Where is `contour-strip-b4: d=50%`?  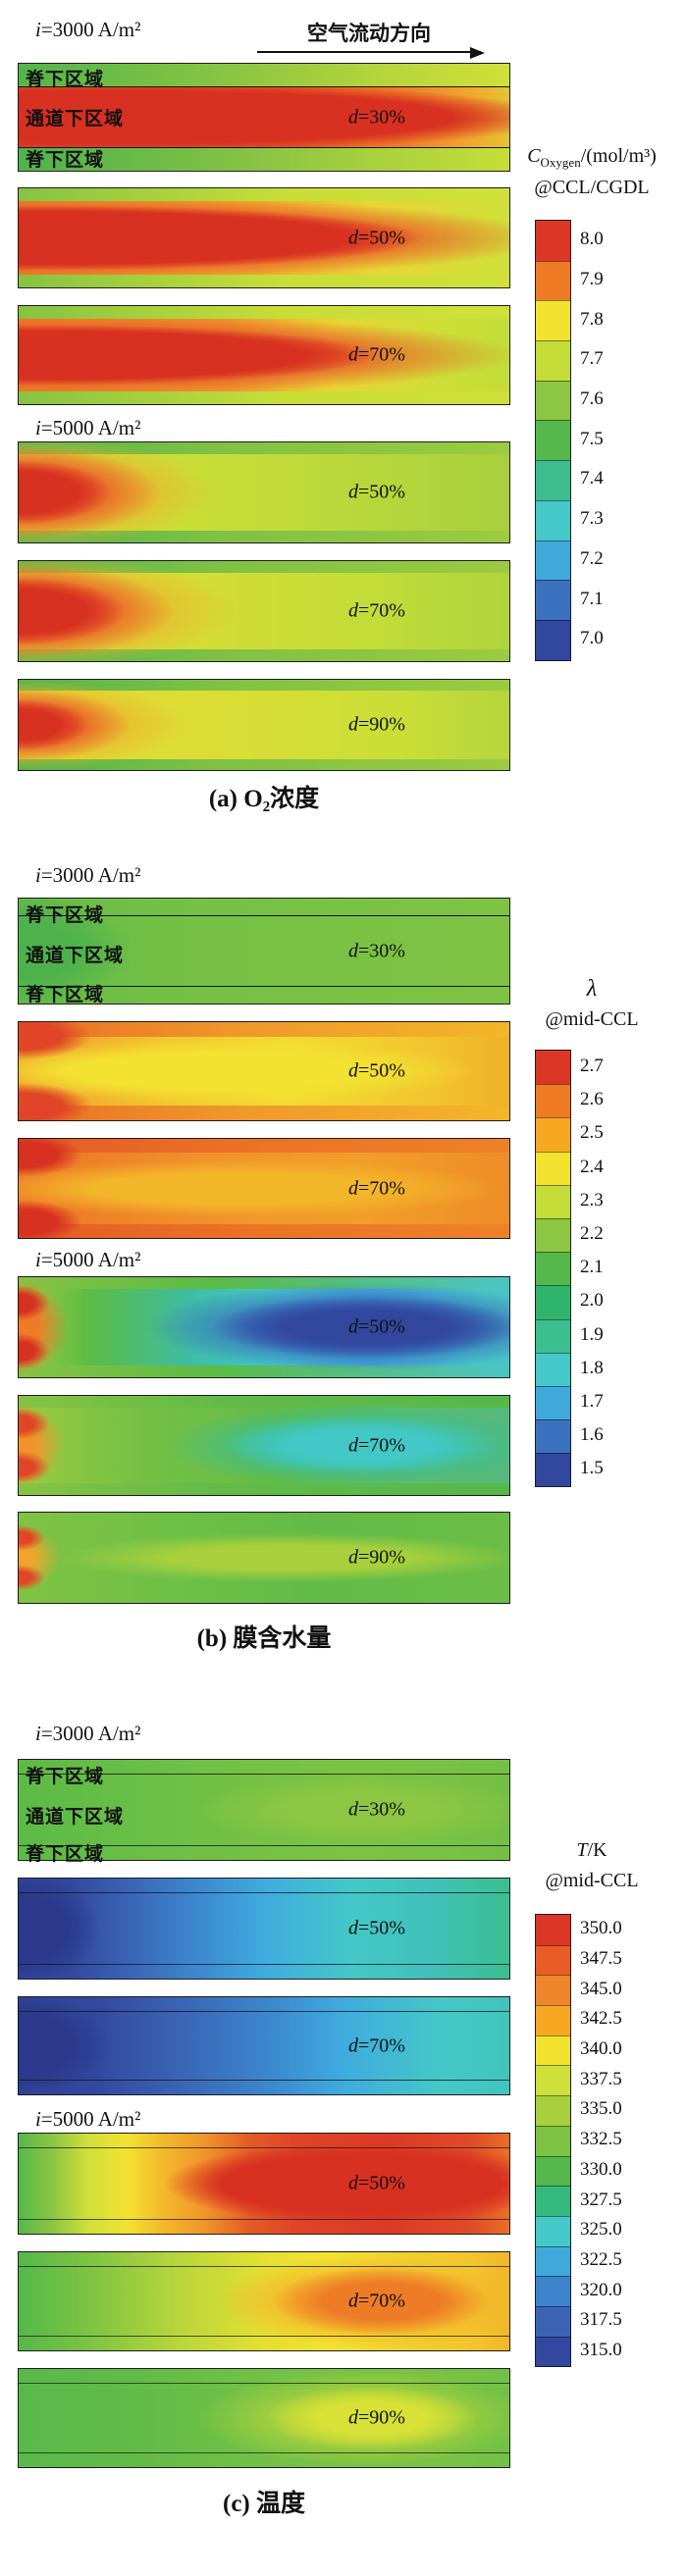 contour-strip-b4: d=50% is located at coordinates (264, 1327).